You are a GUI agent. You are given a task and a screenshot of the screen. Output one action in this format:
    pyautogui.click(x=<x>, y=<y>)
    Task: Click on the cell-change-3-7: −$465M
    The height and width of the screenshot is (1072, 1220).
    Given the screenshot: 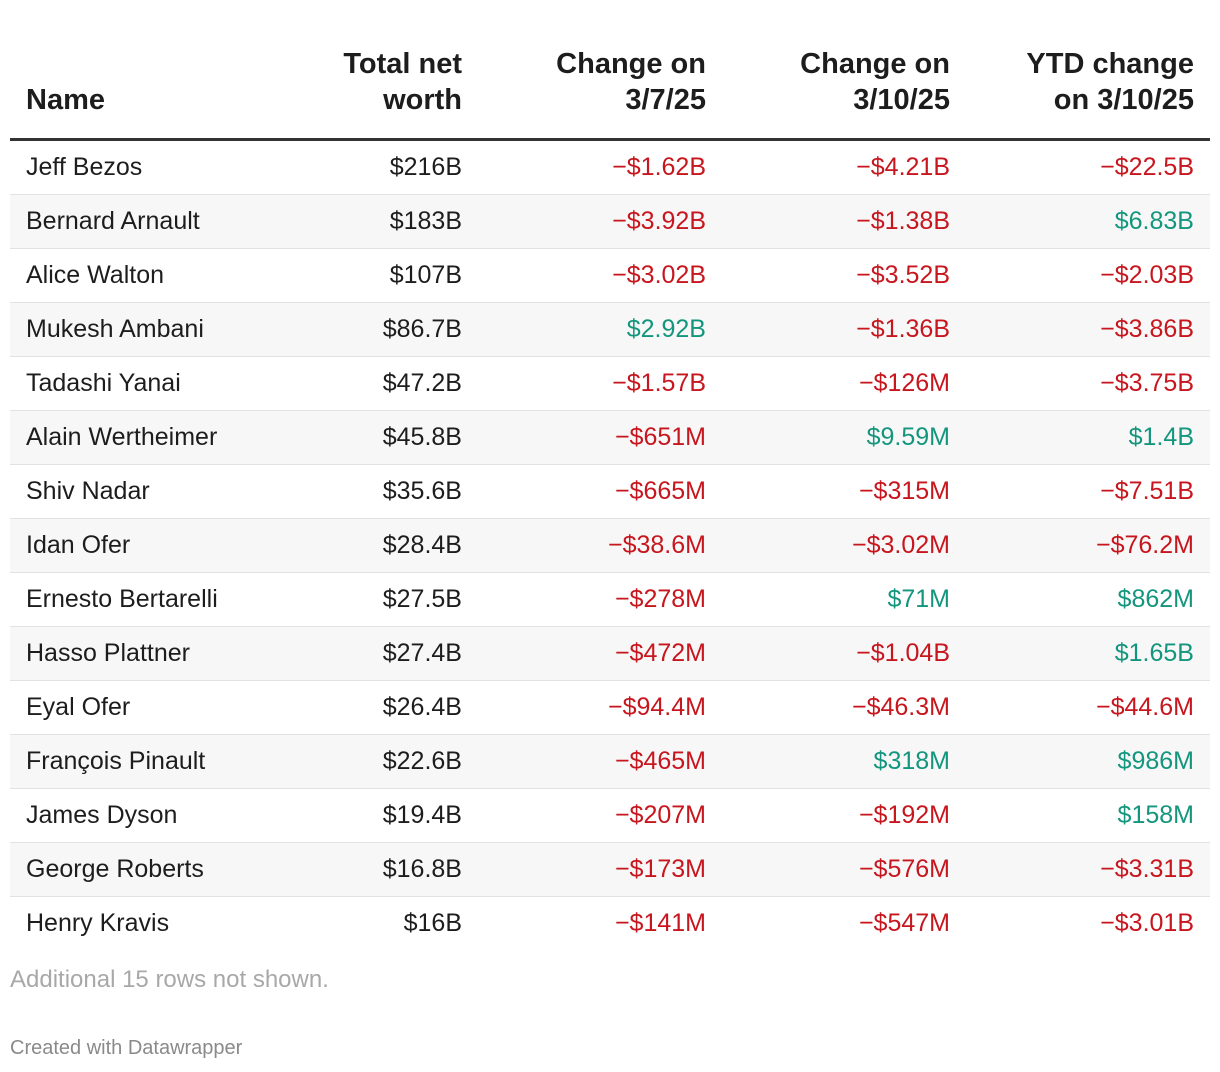 What is the action you would take?
    pyautogui.click(x=600, y=761)
    